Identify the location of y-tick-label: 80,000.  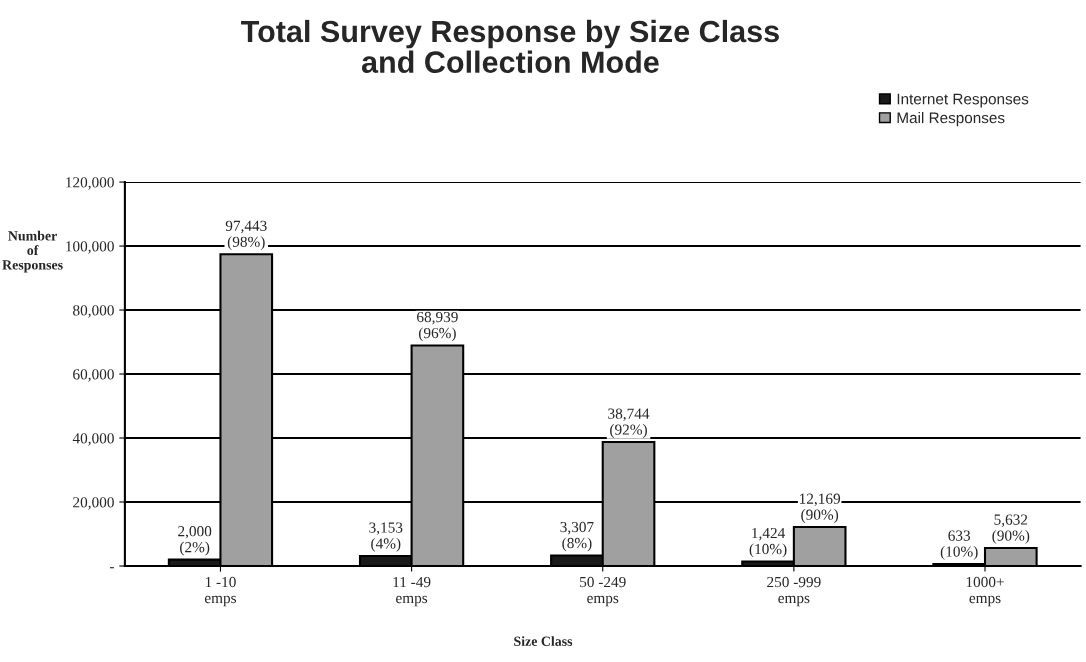
(93, 311).